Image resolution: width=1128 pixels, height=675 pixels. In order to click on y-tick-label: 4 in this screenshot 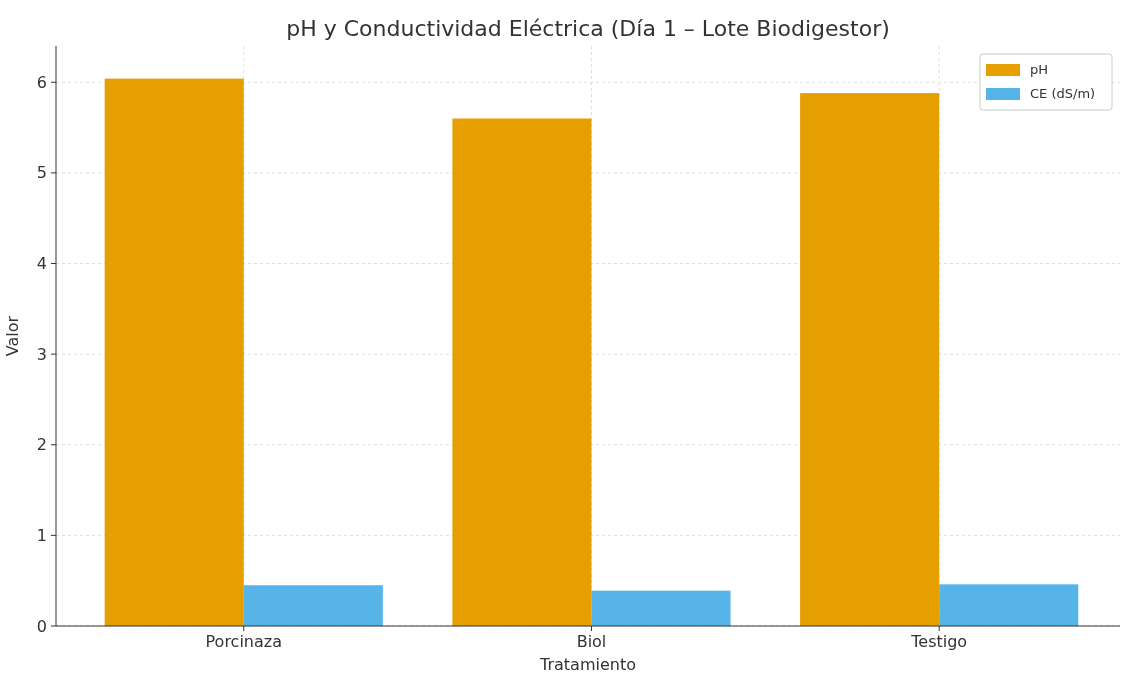, I will do `click(41, 264)`.